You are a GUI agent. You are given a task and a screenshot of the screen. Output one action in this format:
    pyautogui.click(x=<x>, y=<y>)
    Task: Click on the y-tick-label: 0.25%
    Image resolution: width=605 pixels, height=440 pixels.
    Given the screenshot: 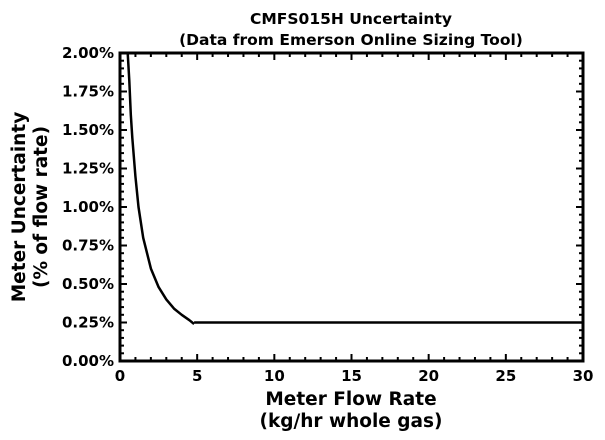 What is the action you would take?
    pyautogui.click(x=88, y=323)
    